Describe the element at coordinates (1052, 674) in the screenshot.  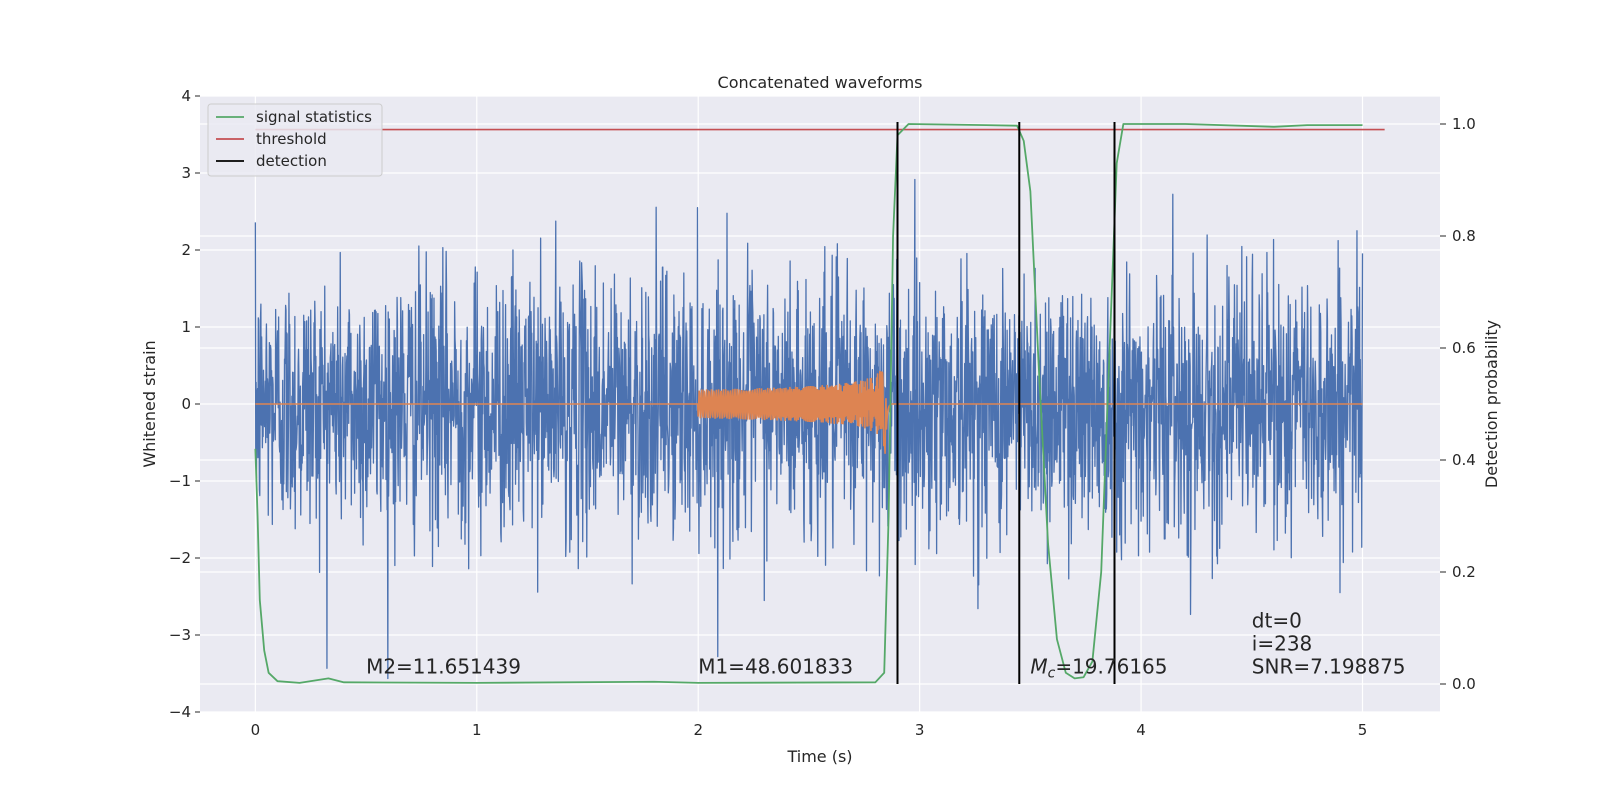
I see `annotation-subscript: c` at that location.